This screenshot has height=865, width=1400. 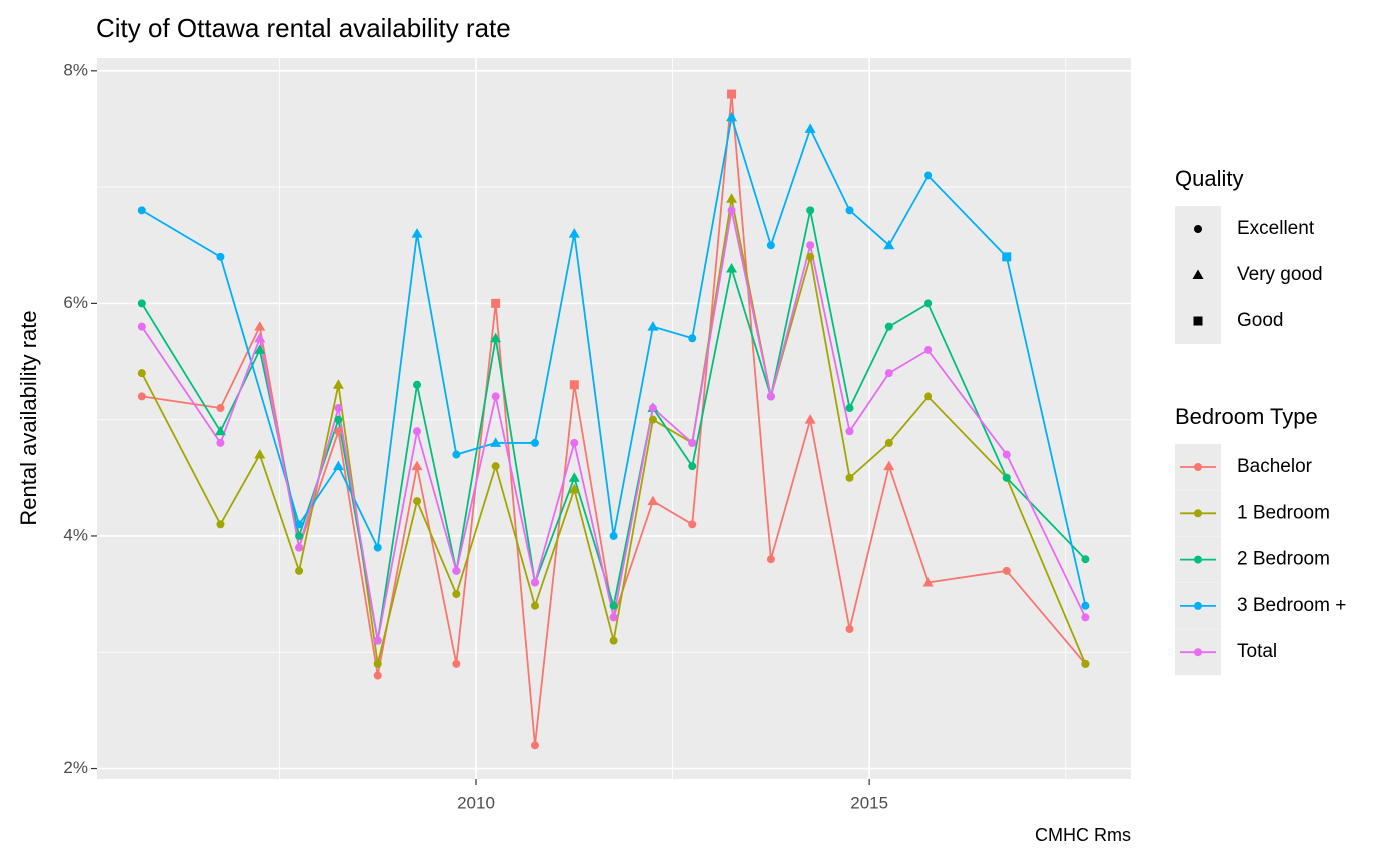 What do you see at coordinates (75, 69) in the screenshot?
I see `y-tick-label: 8%` at bounding box center [75, 69].